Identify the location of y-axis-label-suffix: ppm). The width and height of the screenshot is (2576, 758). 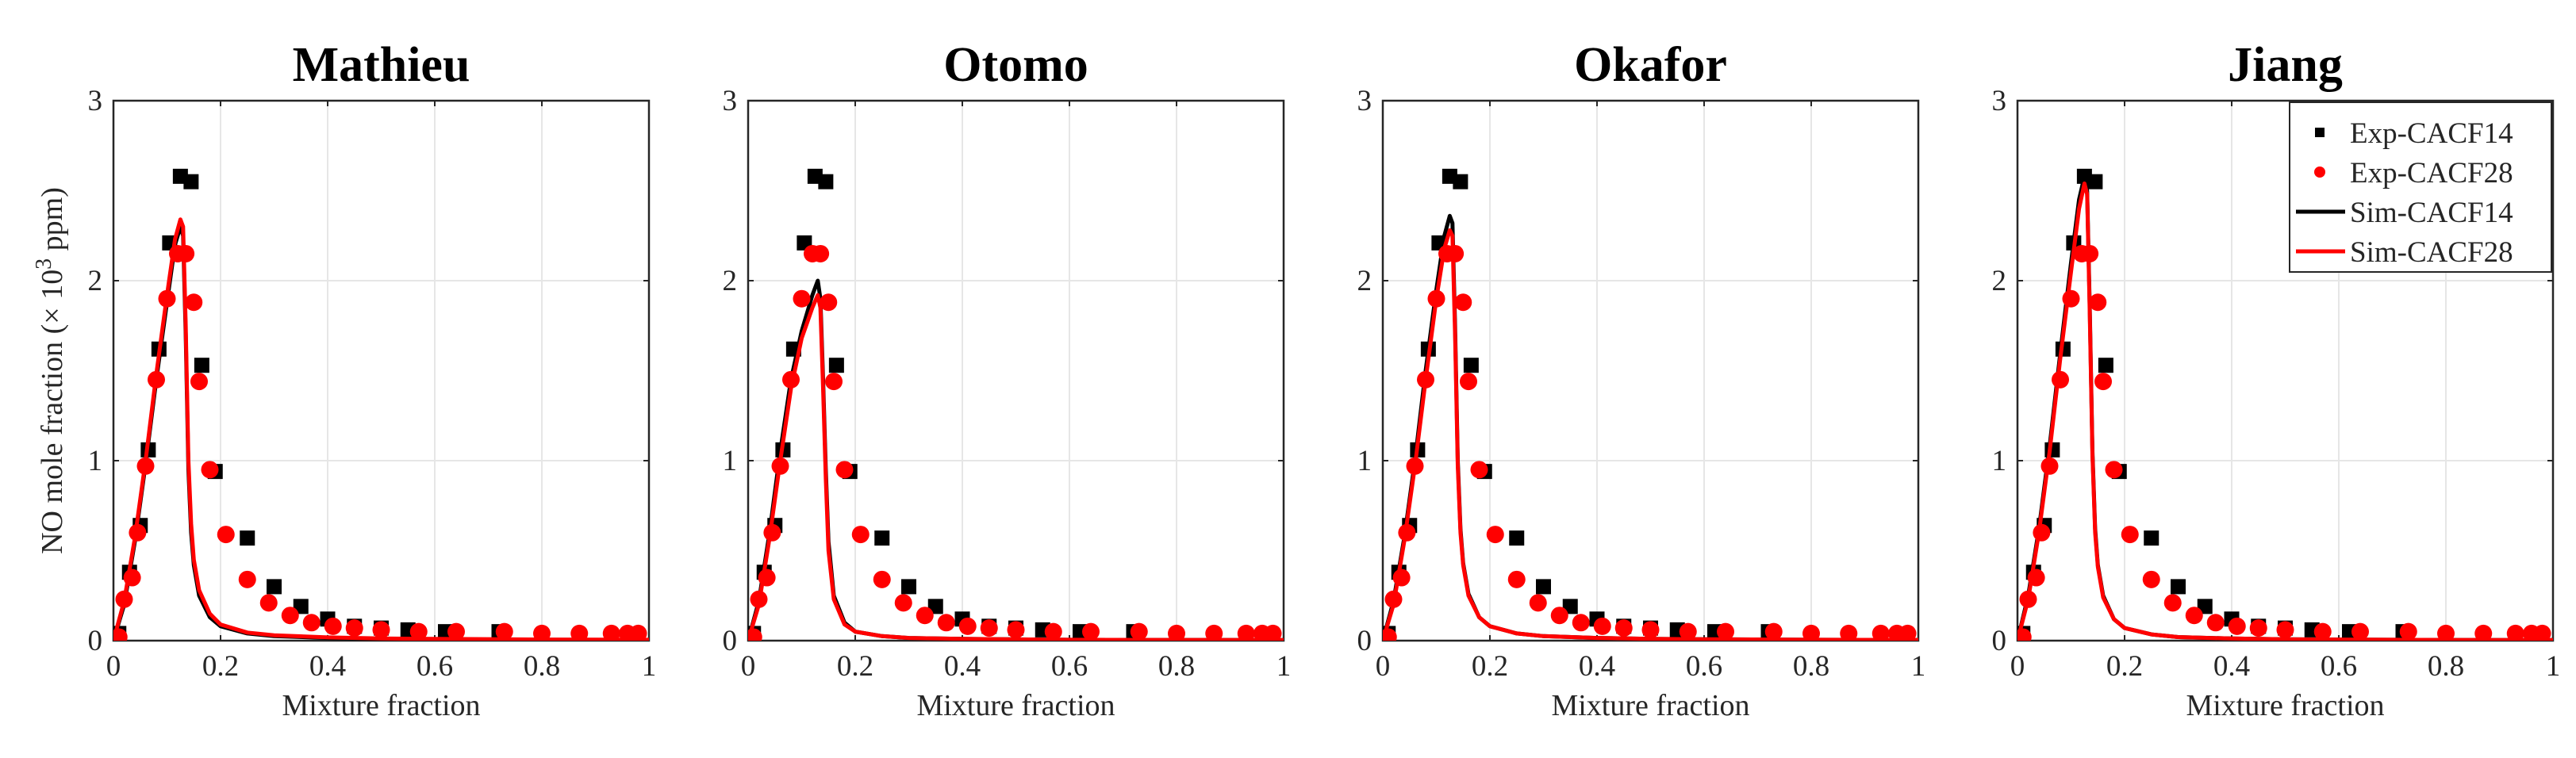
(53, 223).